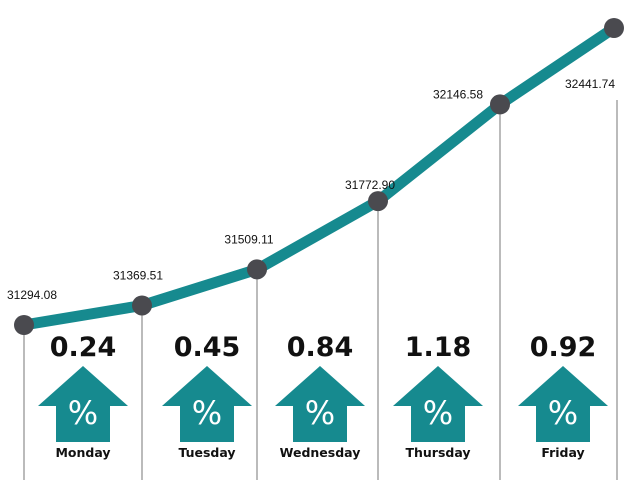 The image size is (640, 480). Describe the element at coordinates (32, 295) in the screenshot. I see `point-label: 31294.08` at that location.